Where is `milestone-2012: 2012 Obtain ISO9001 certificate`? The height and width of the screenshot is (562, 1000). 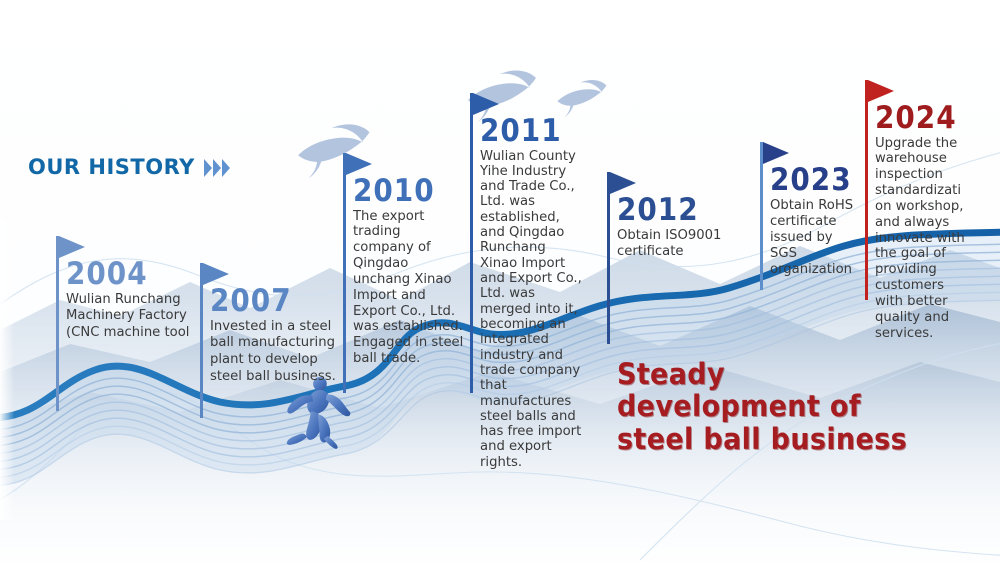
milestone-2012: 2012 Obtain ISO9001 certificate is located at coordinates (667, 258).